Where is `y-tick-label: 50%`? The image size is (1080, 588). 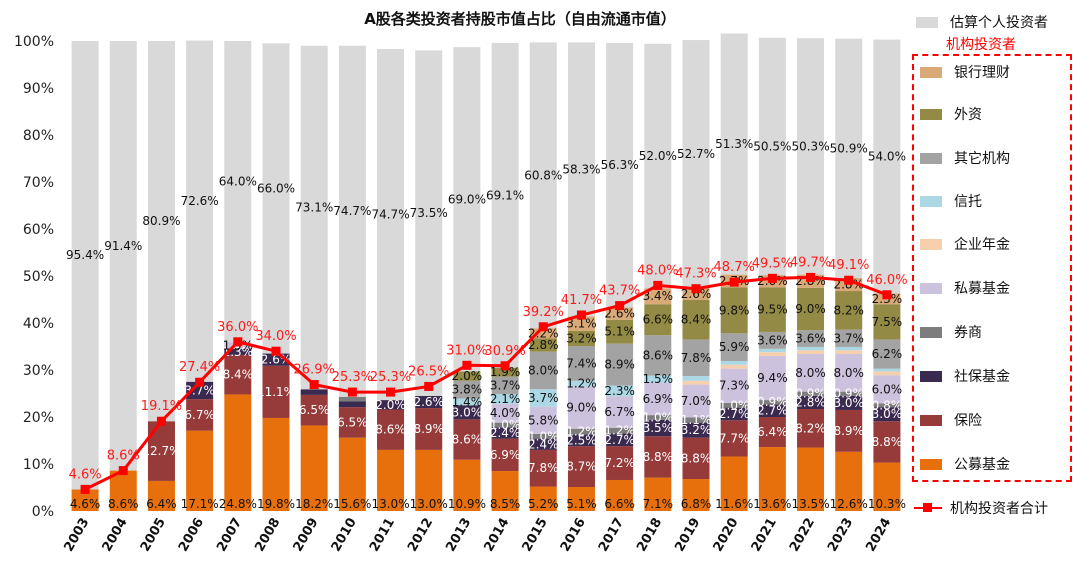 y-tick-label: 50% is located at coordinates (38, 277).